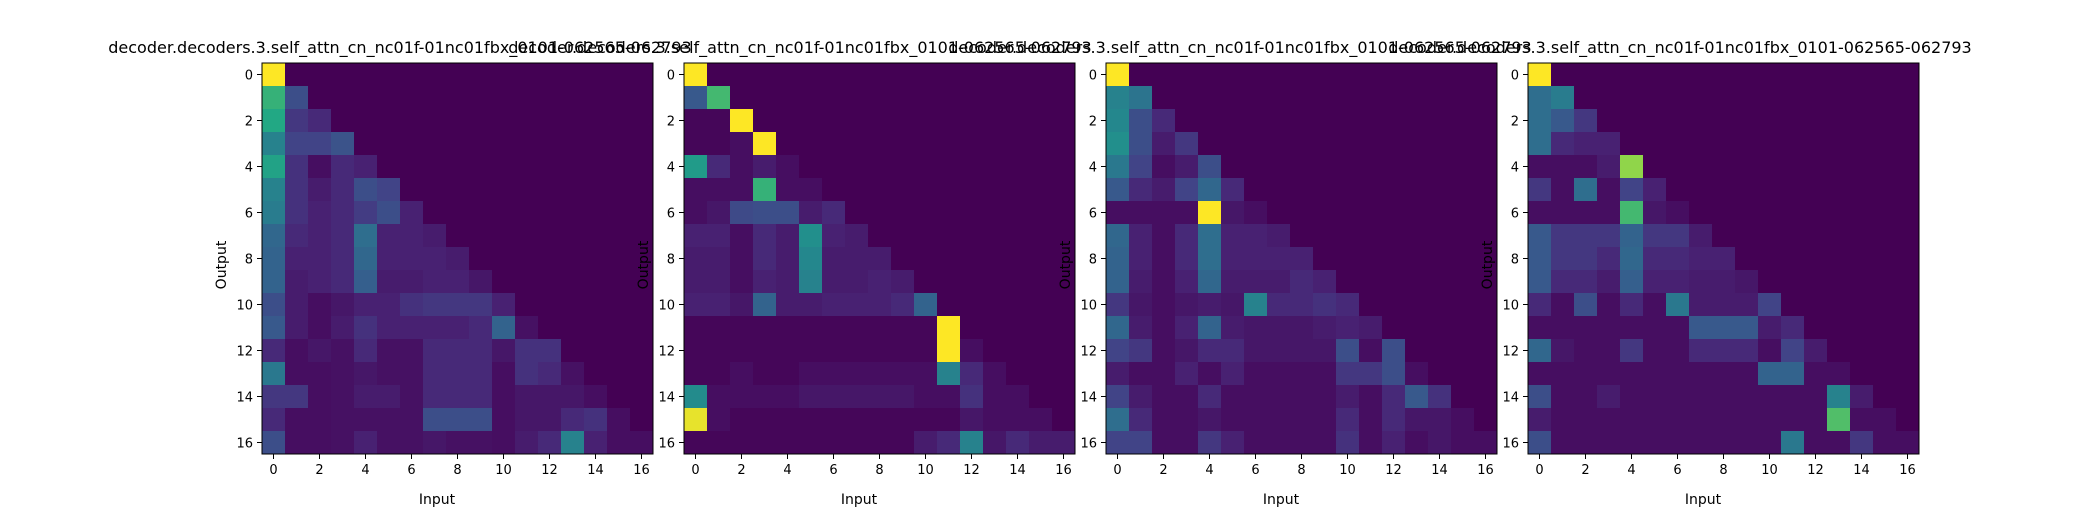 The width and height of the screenshot is (2080, 520). I want to click on heatmap-cell-r12-c12, so click(972, 351).